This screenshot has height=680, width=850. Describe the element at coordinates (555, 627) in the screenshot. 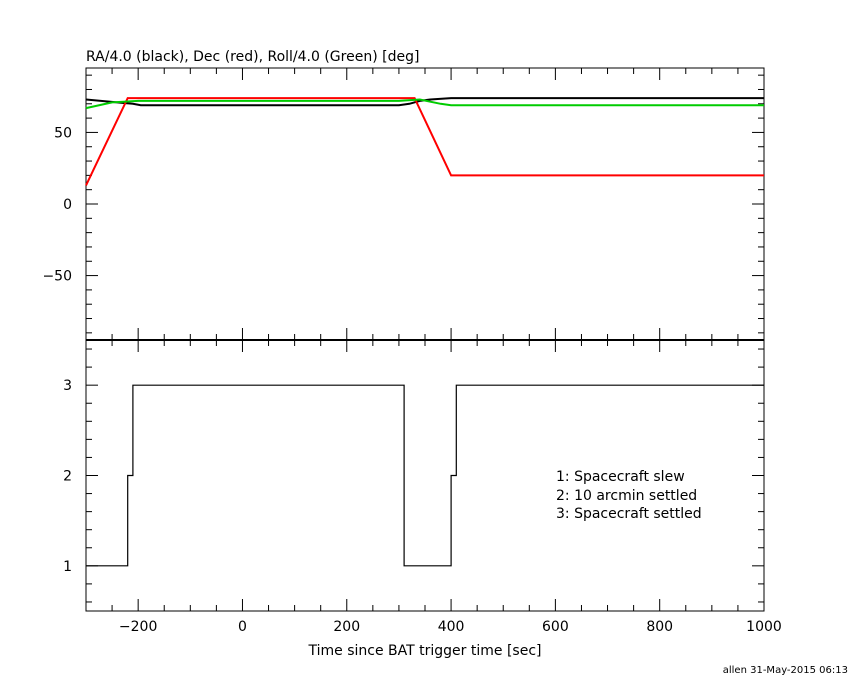

I see `x-tick-label: 600` at that location.